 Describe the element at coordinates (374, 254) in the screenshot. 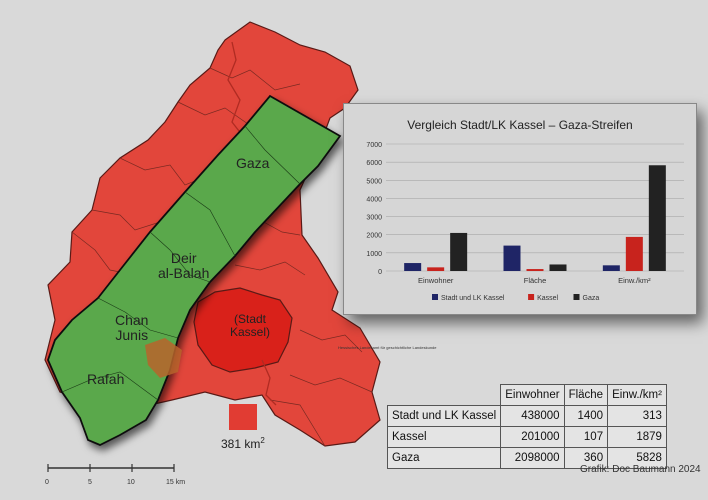

I see `y-tick-label: 1000` at that location.